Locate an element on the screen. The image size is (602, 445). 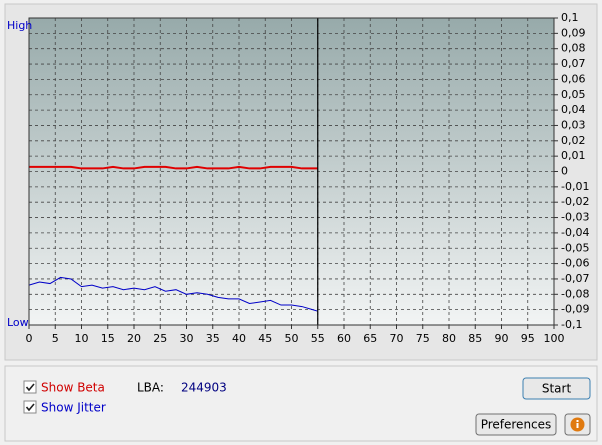
y-tick-label: -0,09 is located at coordinates (575, 309).